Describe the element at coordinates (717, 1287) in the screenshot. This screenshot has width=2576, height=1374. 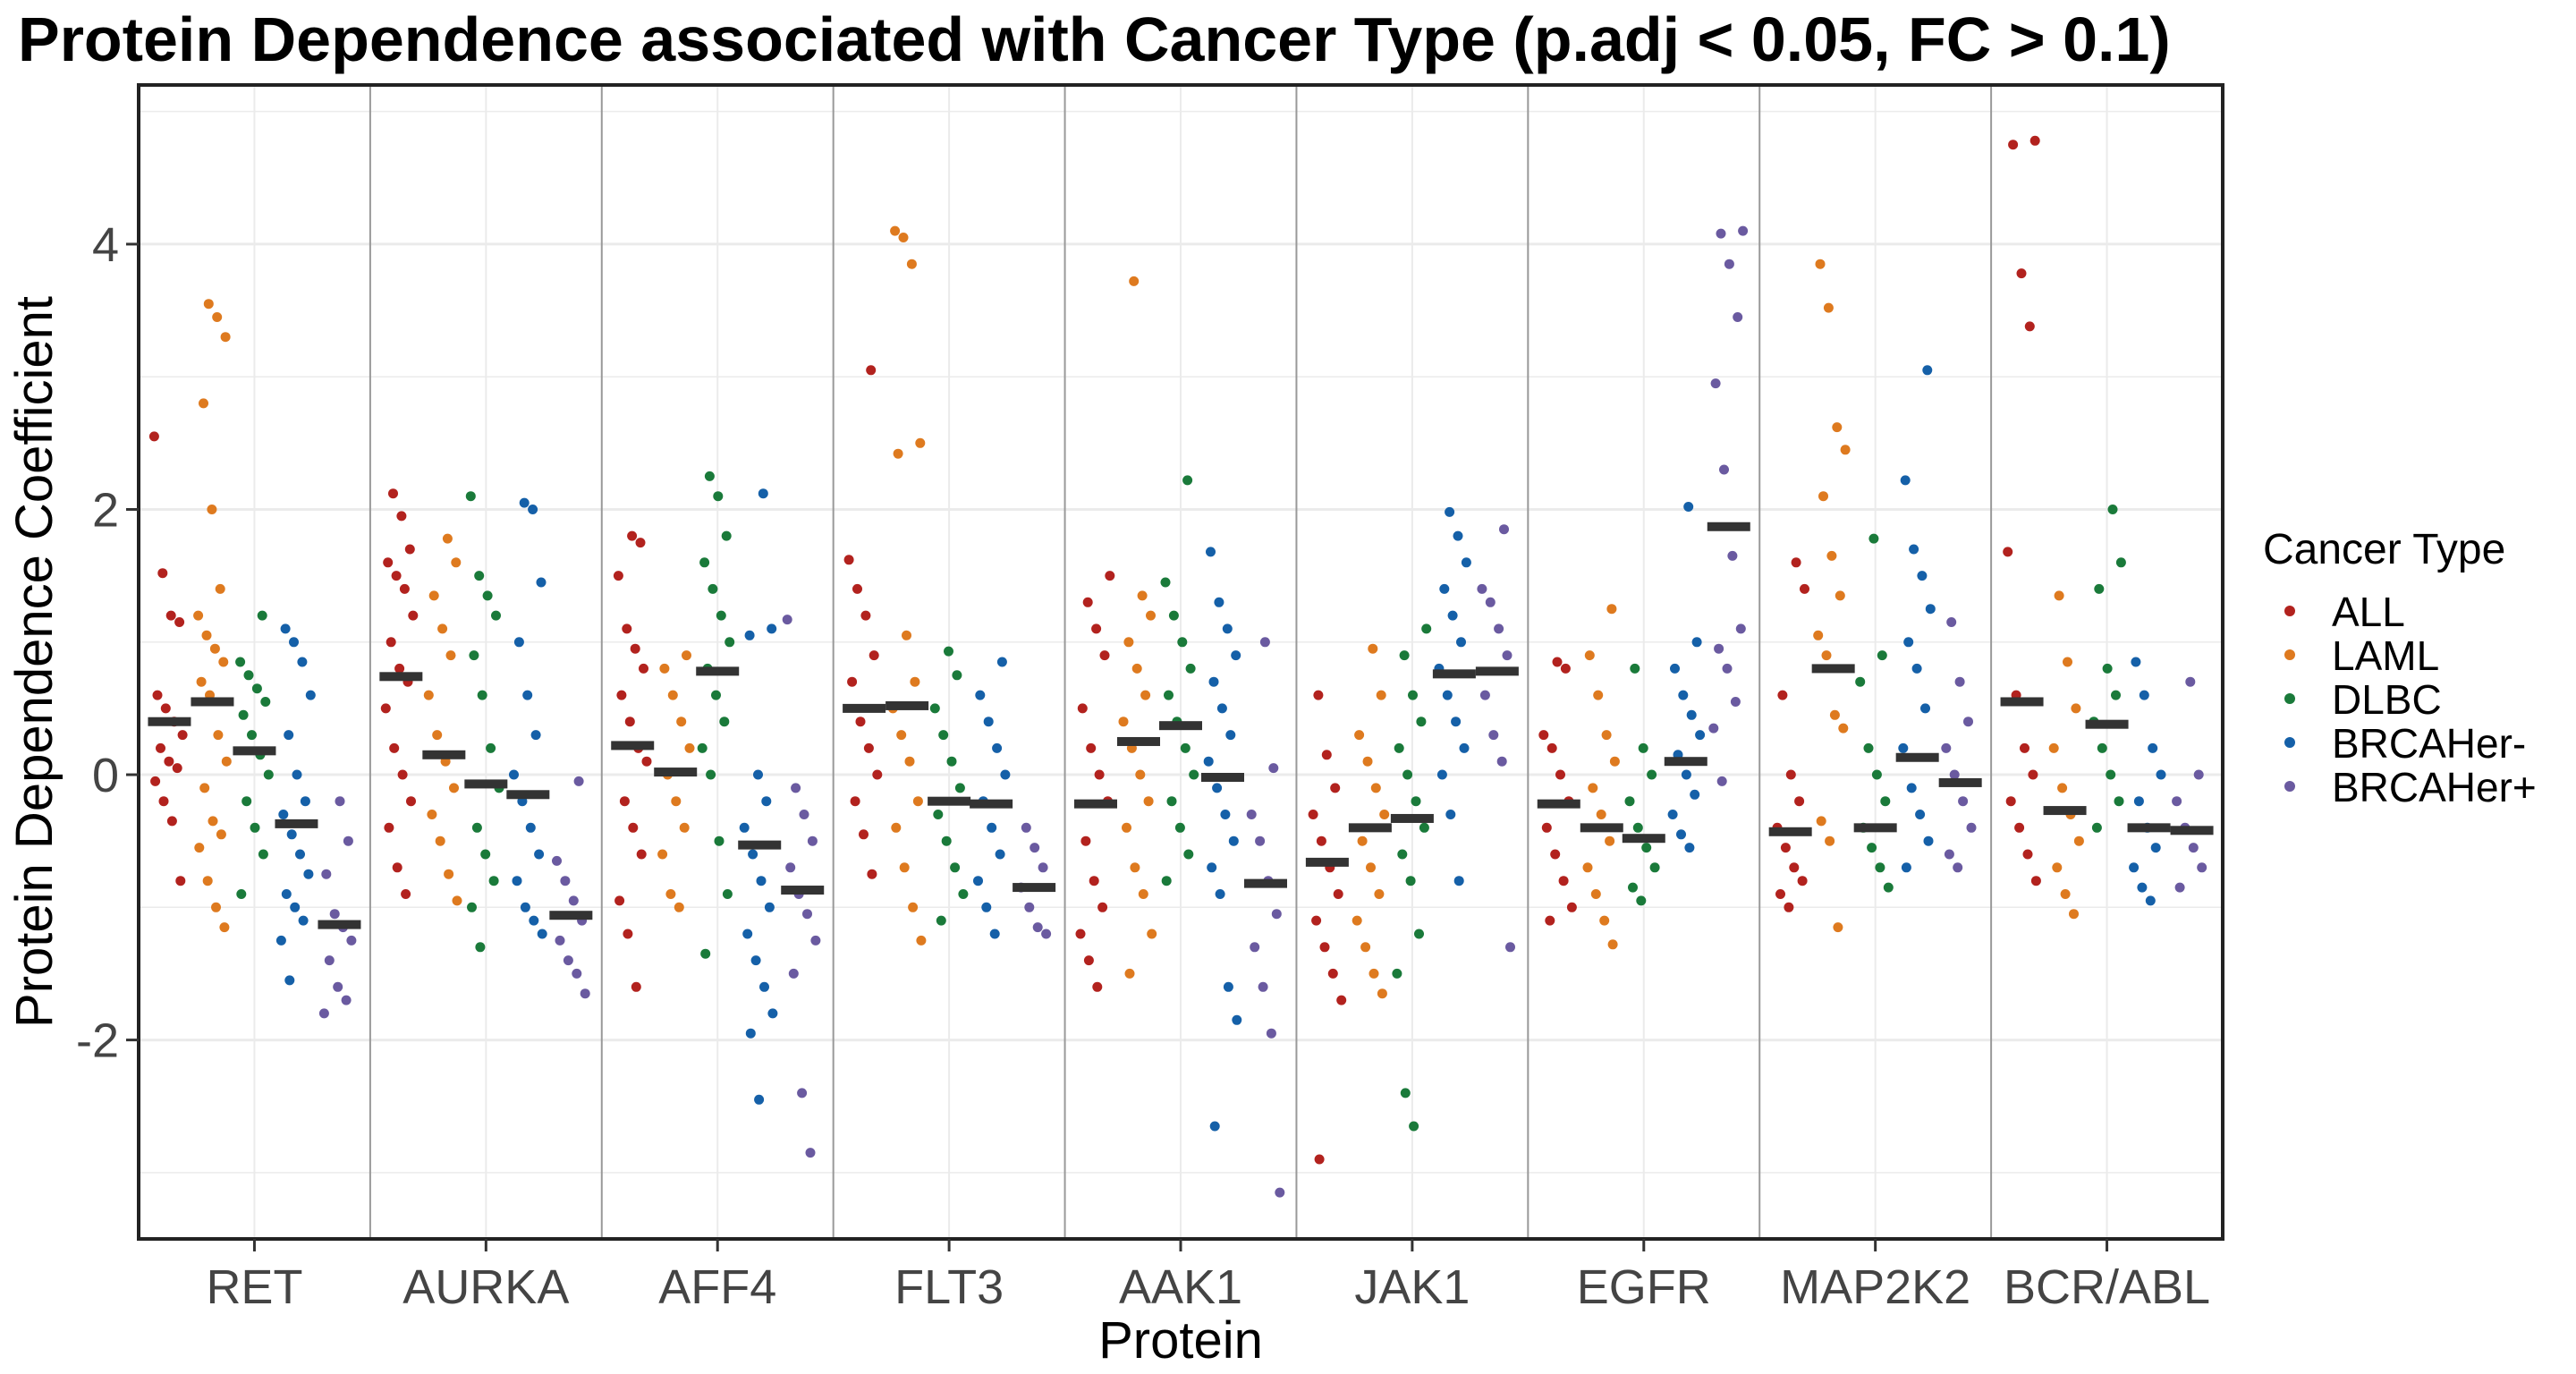
I see `x-tick-label: AFF4` at that location.